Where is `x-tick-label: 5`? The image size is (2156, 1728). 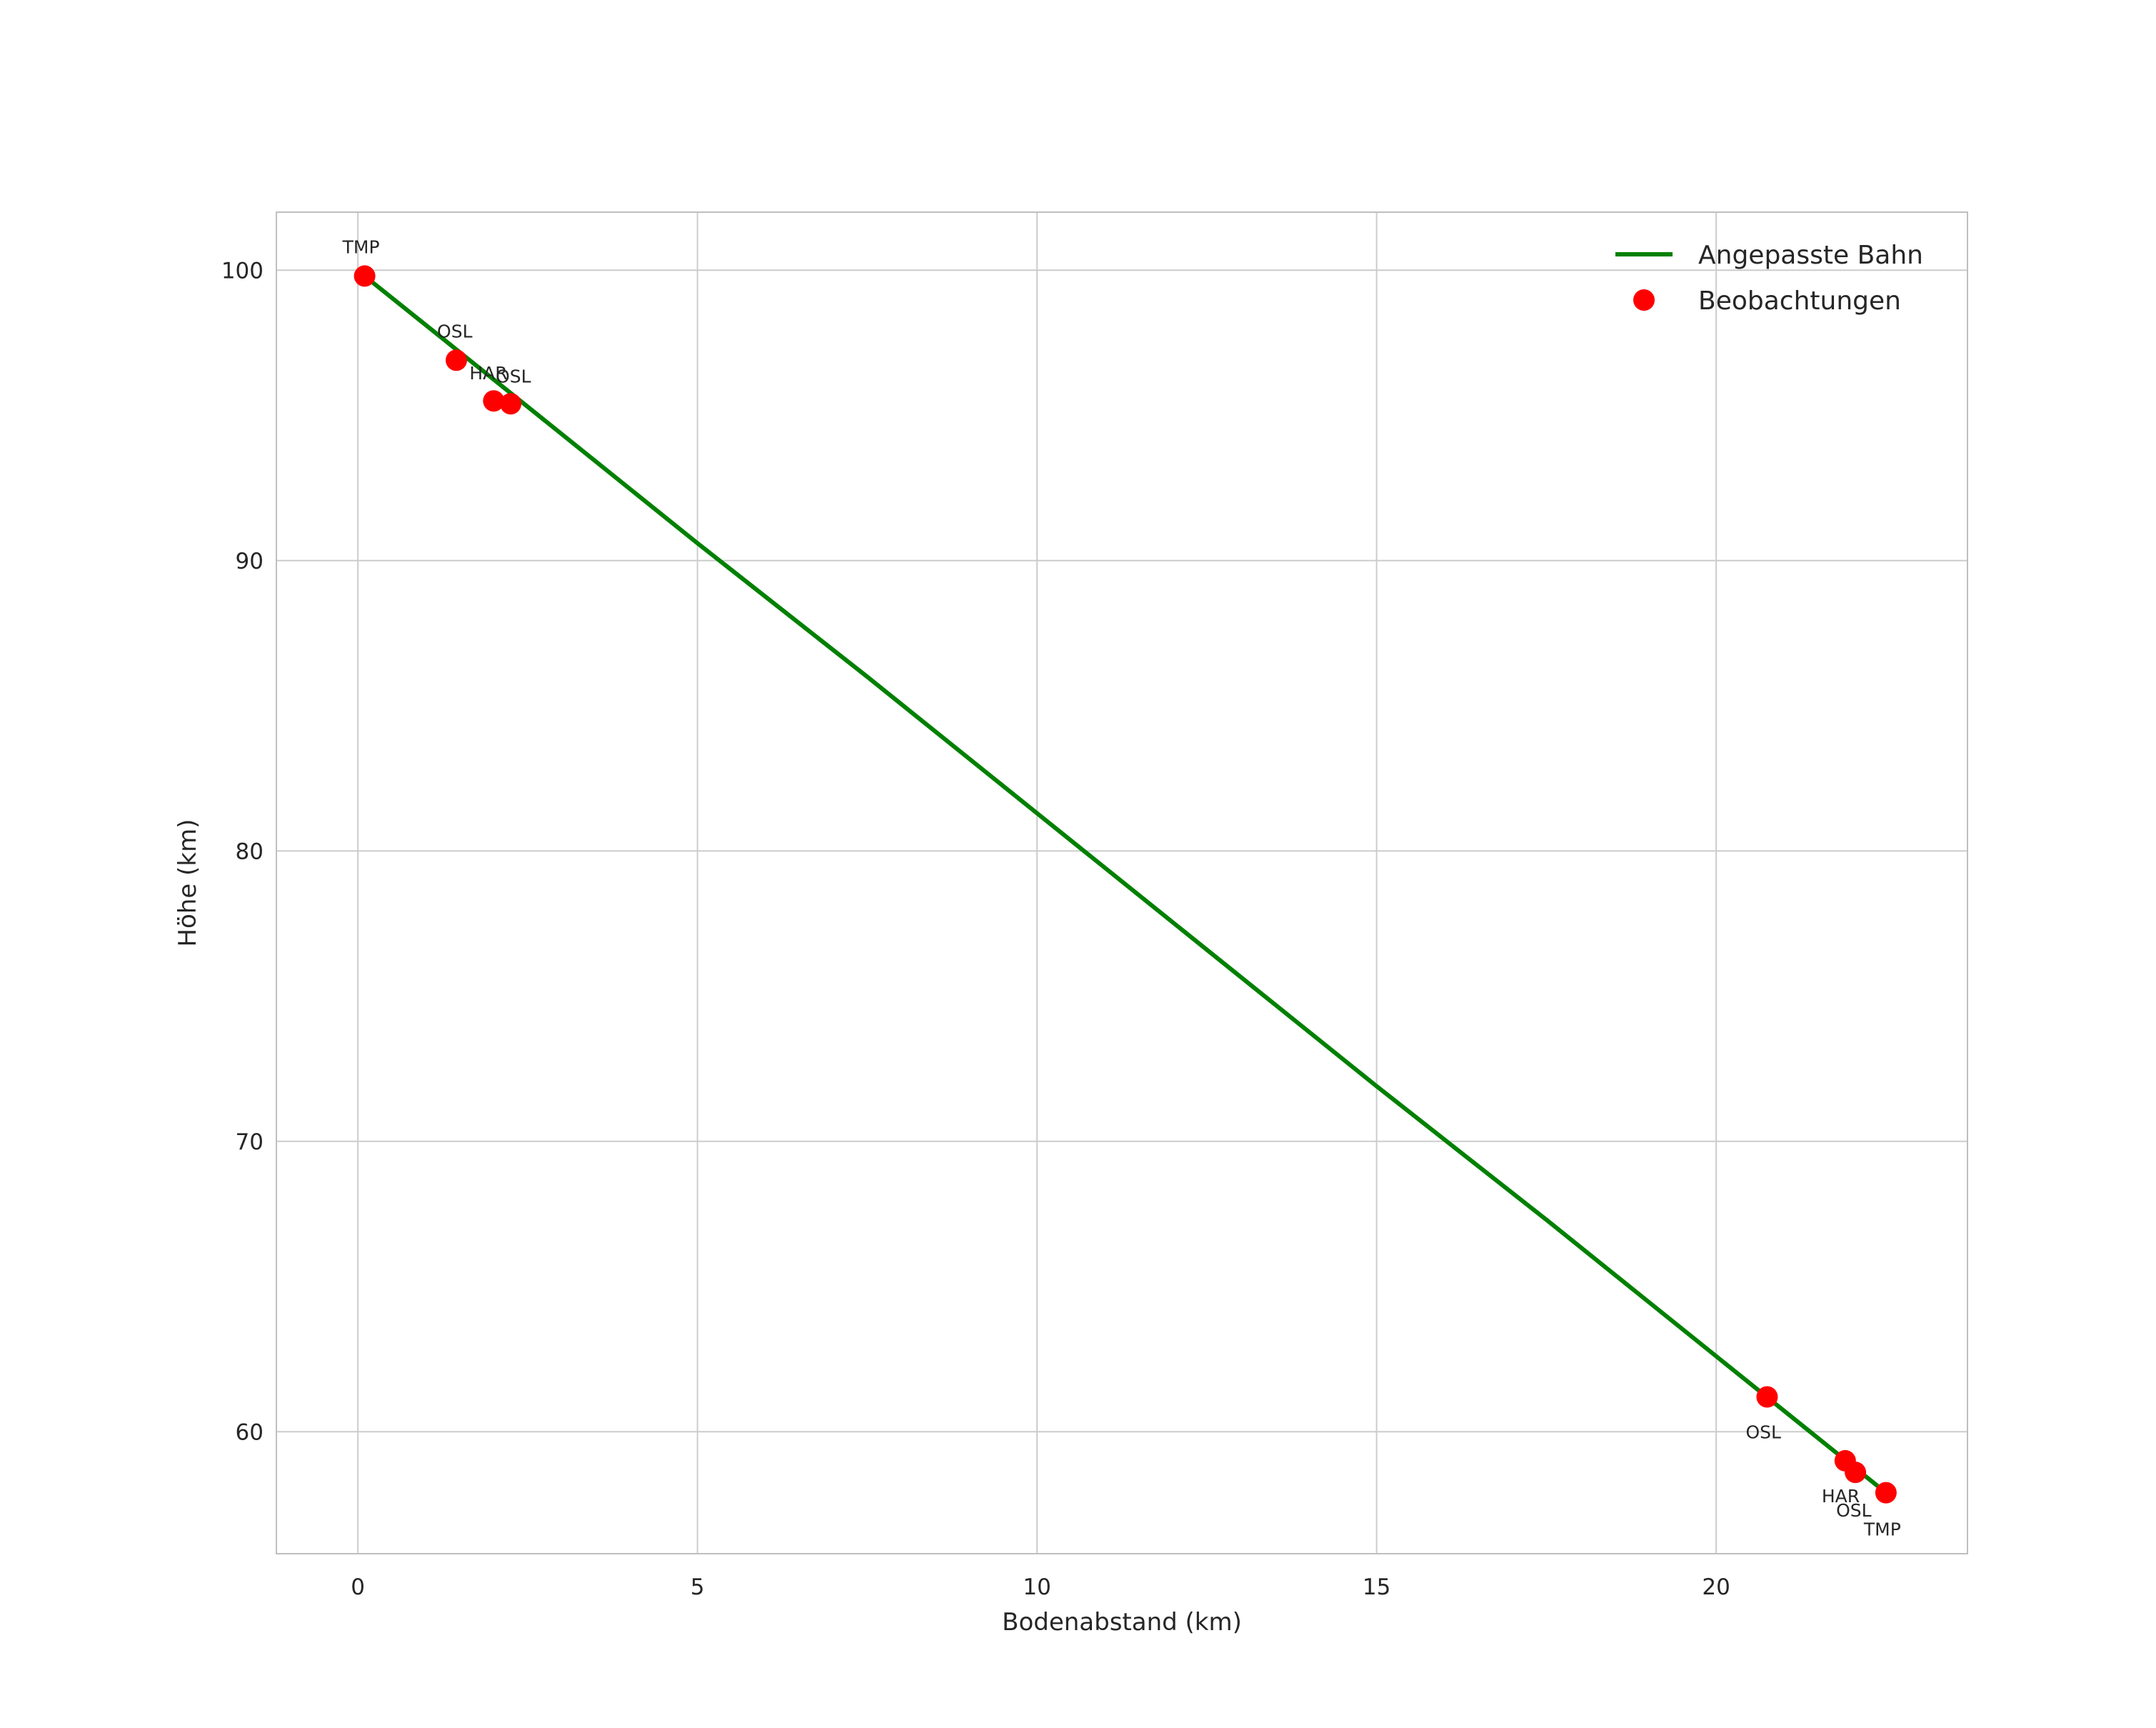 x-tick-label: 5 is located at coordinates (698, 1587).